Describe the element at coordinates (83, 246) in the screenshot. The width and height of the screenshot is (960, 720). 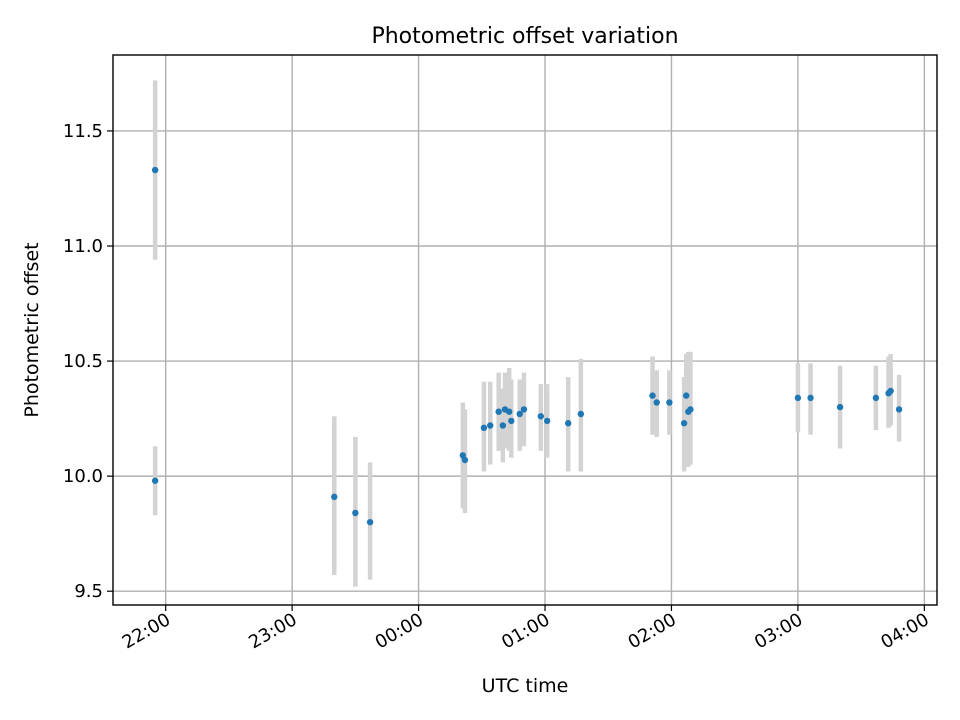
I see `y-tick-label: 11.0` at that location.